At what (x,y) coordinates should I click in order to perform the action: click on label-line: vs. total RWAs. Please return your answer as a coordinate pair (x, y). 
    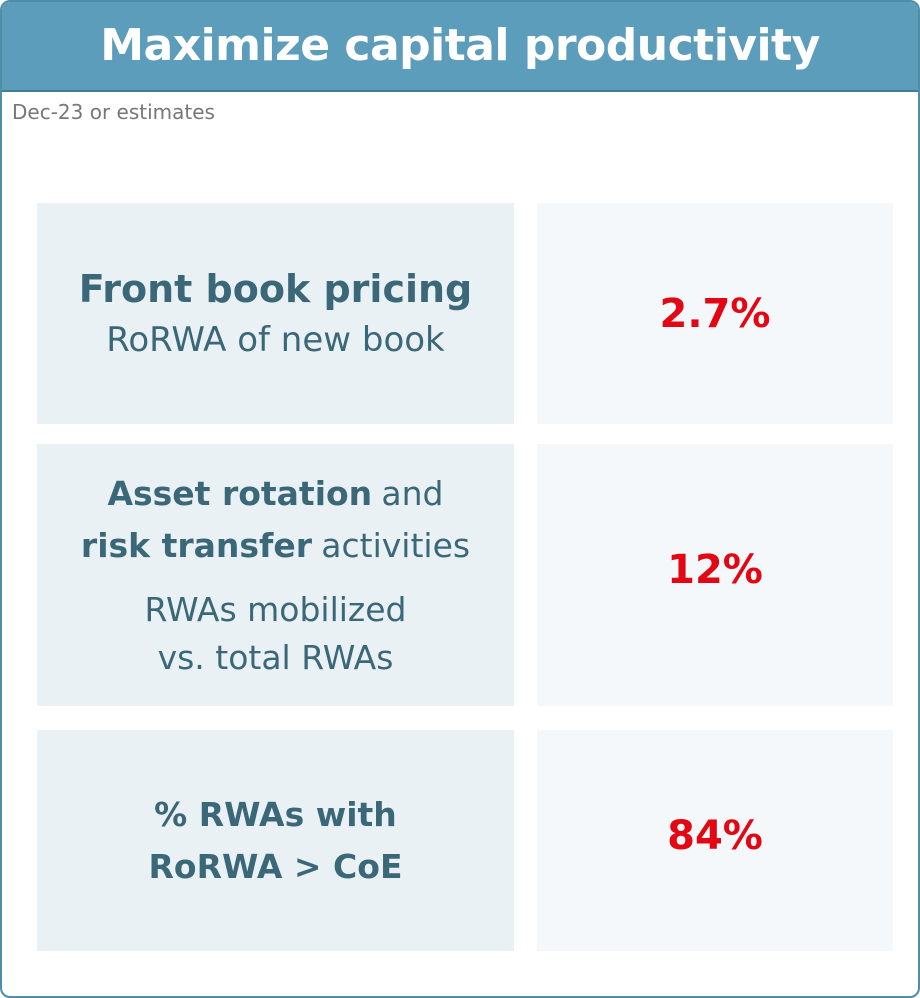
    Looking at the image, I should click on (275, 658).